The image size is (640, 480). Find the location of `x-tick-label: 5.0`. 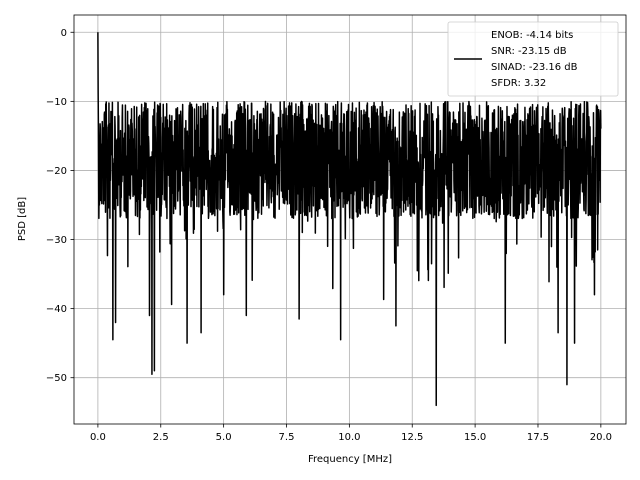

x-tick-label: 5.0 is located at coordinates (224, 437).